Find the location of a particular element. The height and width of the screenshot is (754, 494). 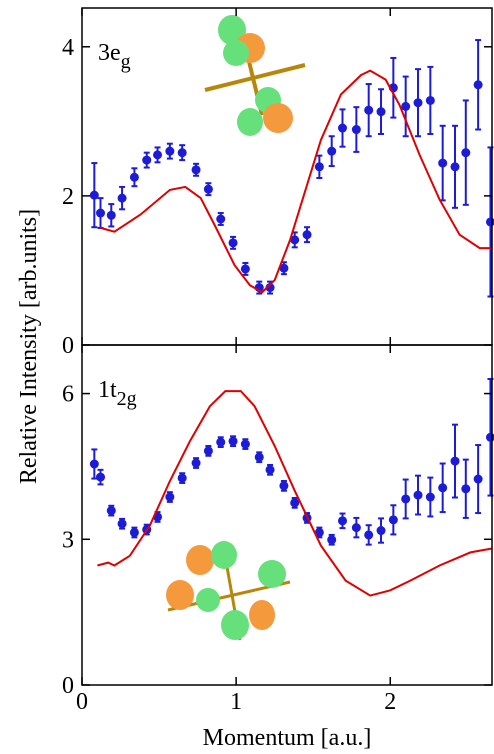

y-tick-label: 4 is located at coordinates (68, 48).